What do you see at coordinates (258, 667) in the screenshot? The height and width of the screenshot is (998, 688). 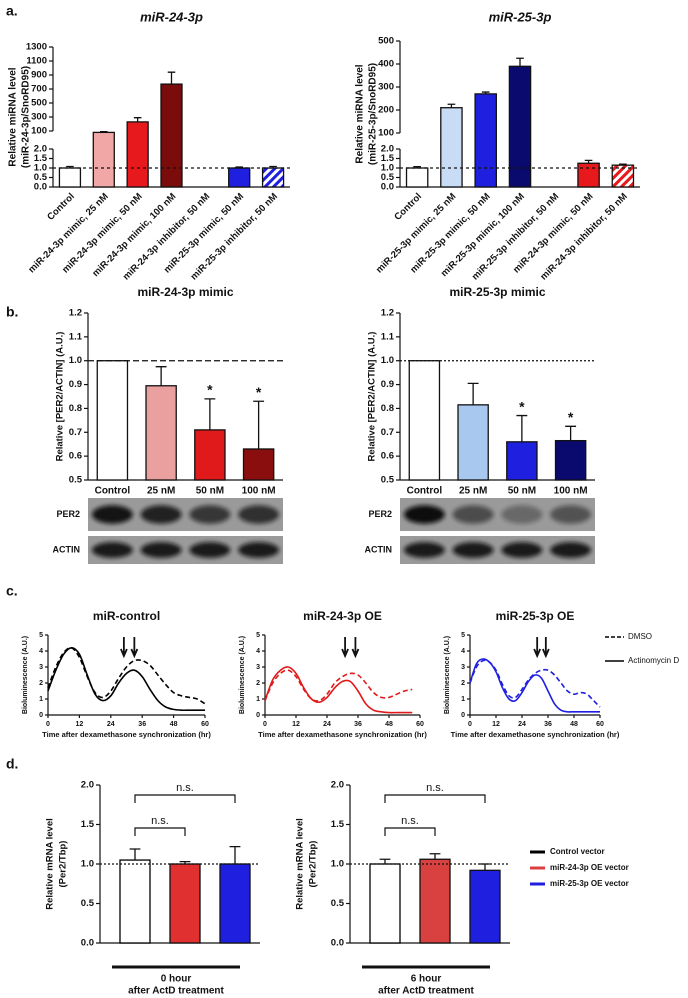 I see `y-tick-label: 3` at bounding box center [258, 667].